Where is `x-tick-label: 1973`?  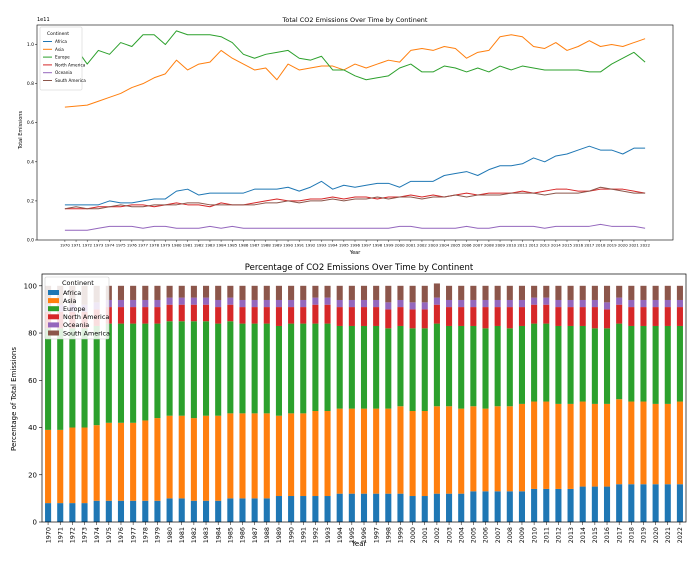 x-tick-label: 1973 is located at coordinates (98, 245).